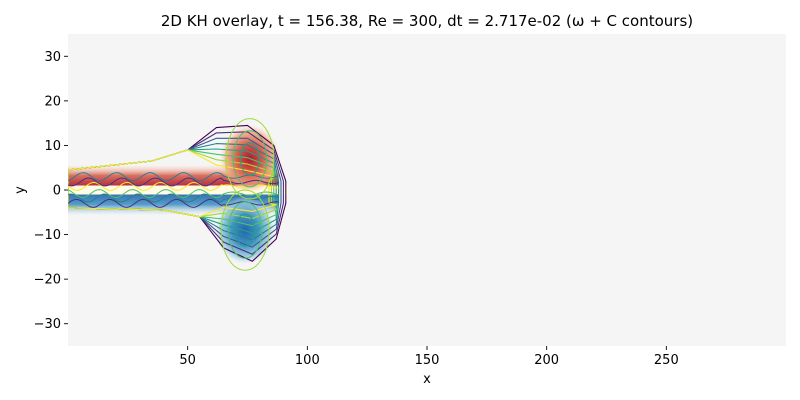  I want to click on negative-vortex, so click(245, 230).